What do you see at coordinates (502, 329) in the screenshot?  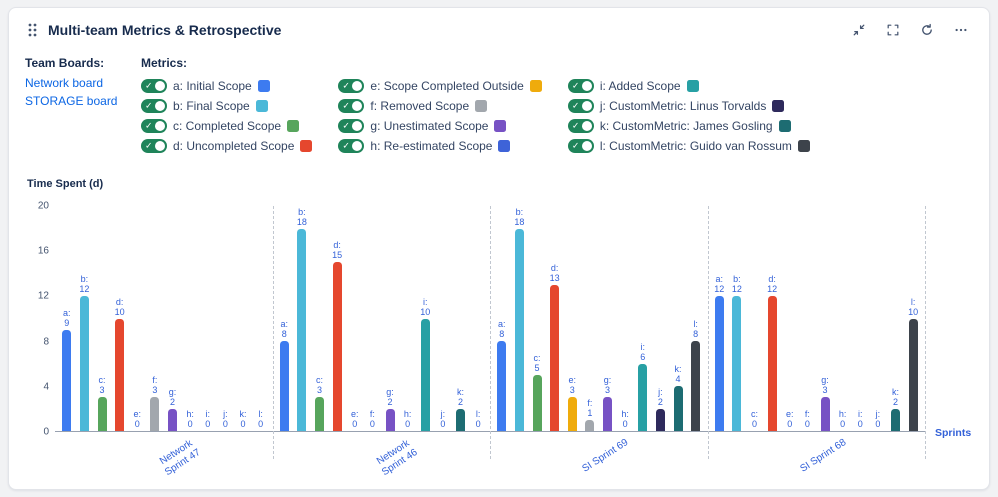 I see `bar-value-label: a: 8` at bounding box center [502, 329].